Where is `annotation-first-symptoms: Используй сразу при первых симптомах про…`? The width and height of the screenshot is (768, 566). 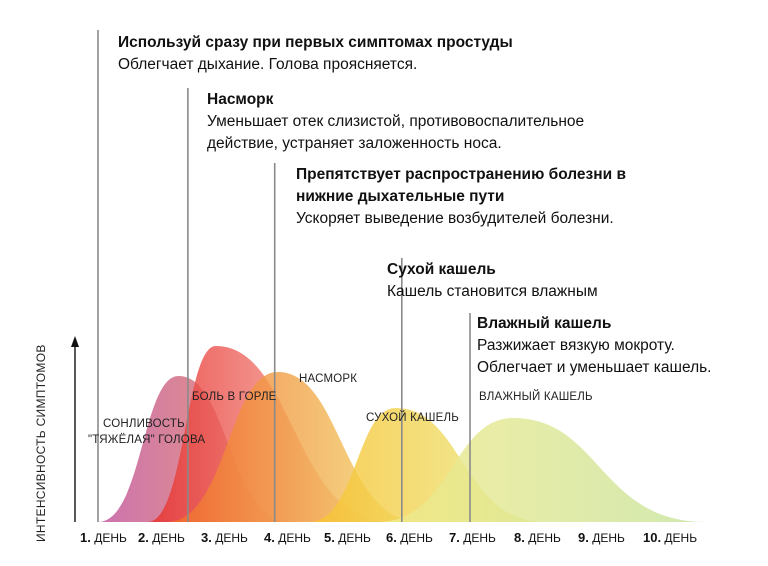 annotation-first-symptoms: Используй сразу при первых симптомах про… is located at coordinates (378, 54).